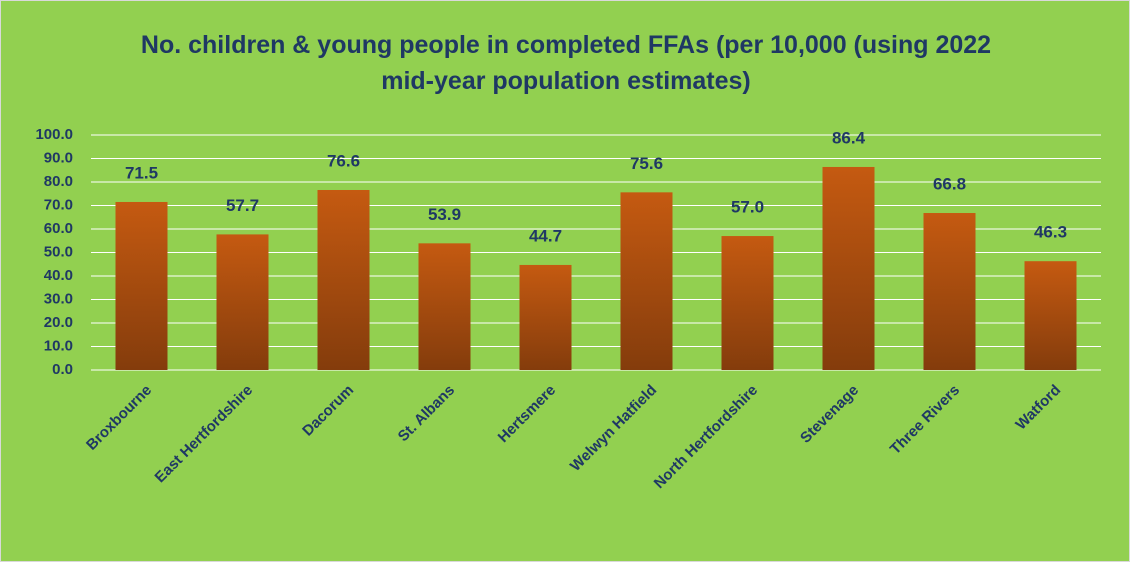 The image size is (1130, 562). Describe the element at coordinates (1050, 232) in the screenshot. I see `data-label: 46.3` at that location.